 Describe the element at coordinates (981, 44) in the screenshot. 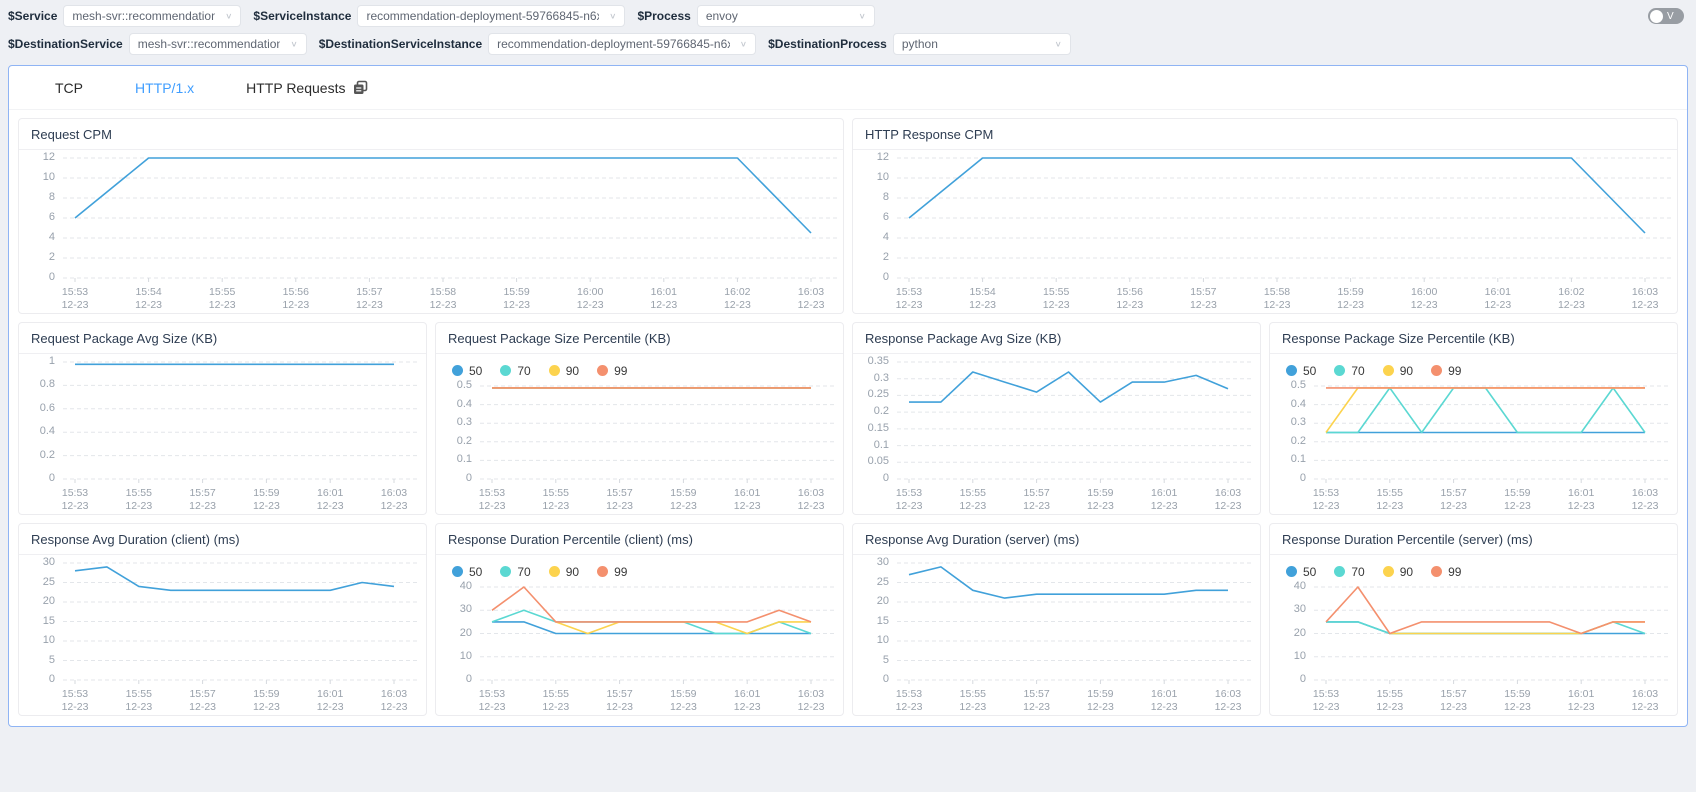

I see `select-destinationprocess: python ∨` at that location.